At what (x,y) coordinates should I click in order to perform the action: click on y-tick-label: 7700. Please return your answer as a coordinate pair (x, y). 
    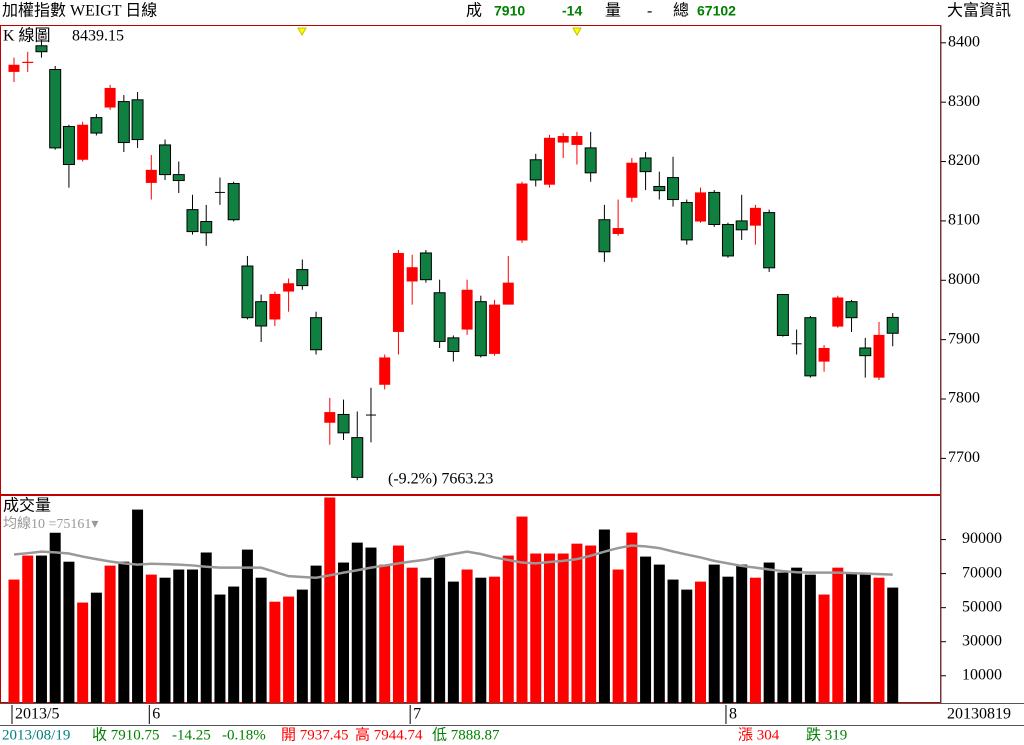
    Looking at the image, I should click on (964, 457).